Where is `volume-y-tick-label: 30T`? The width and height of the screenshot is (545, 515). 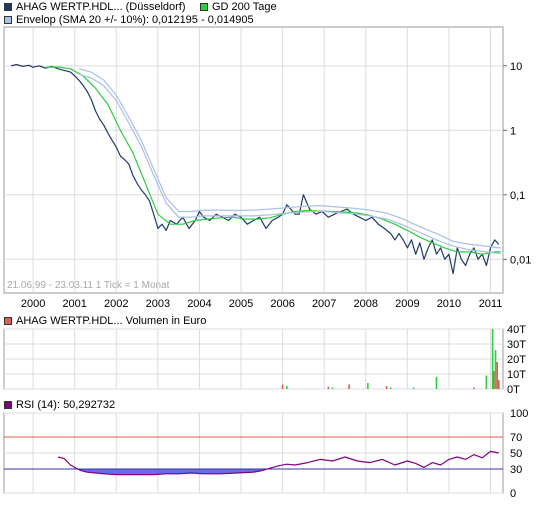
volume-y-tick-label: 30T is located at coordinates (516, 345).